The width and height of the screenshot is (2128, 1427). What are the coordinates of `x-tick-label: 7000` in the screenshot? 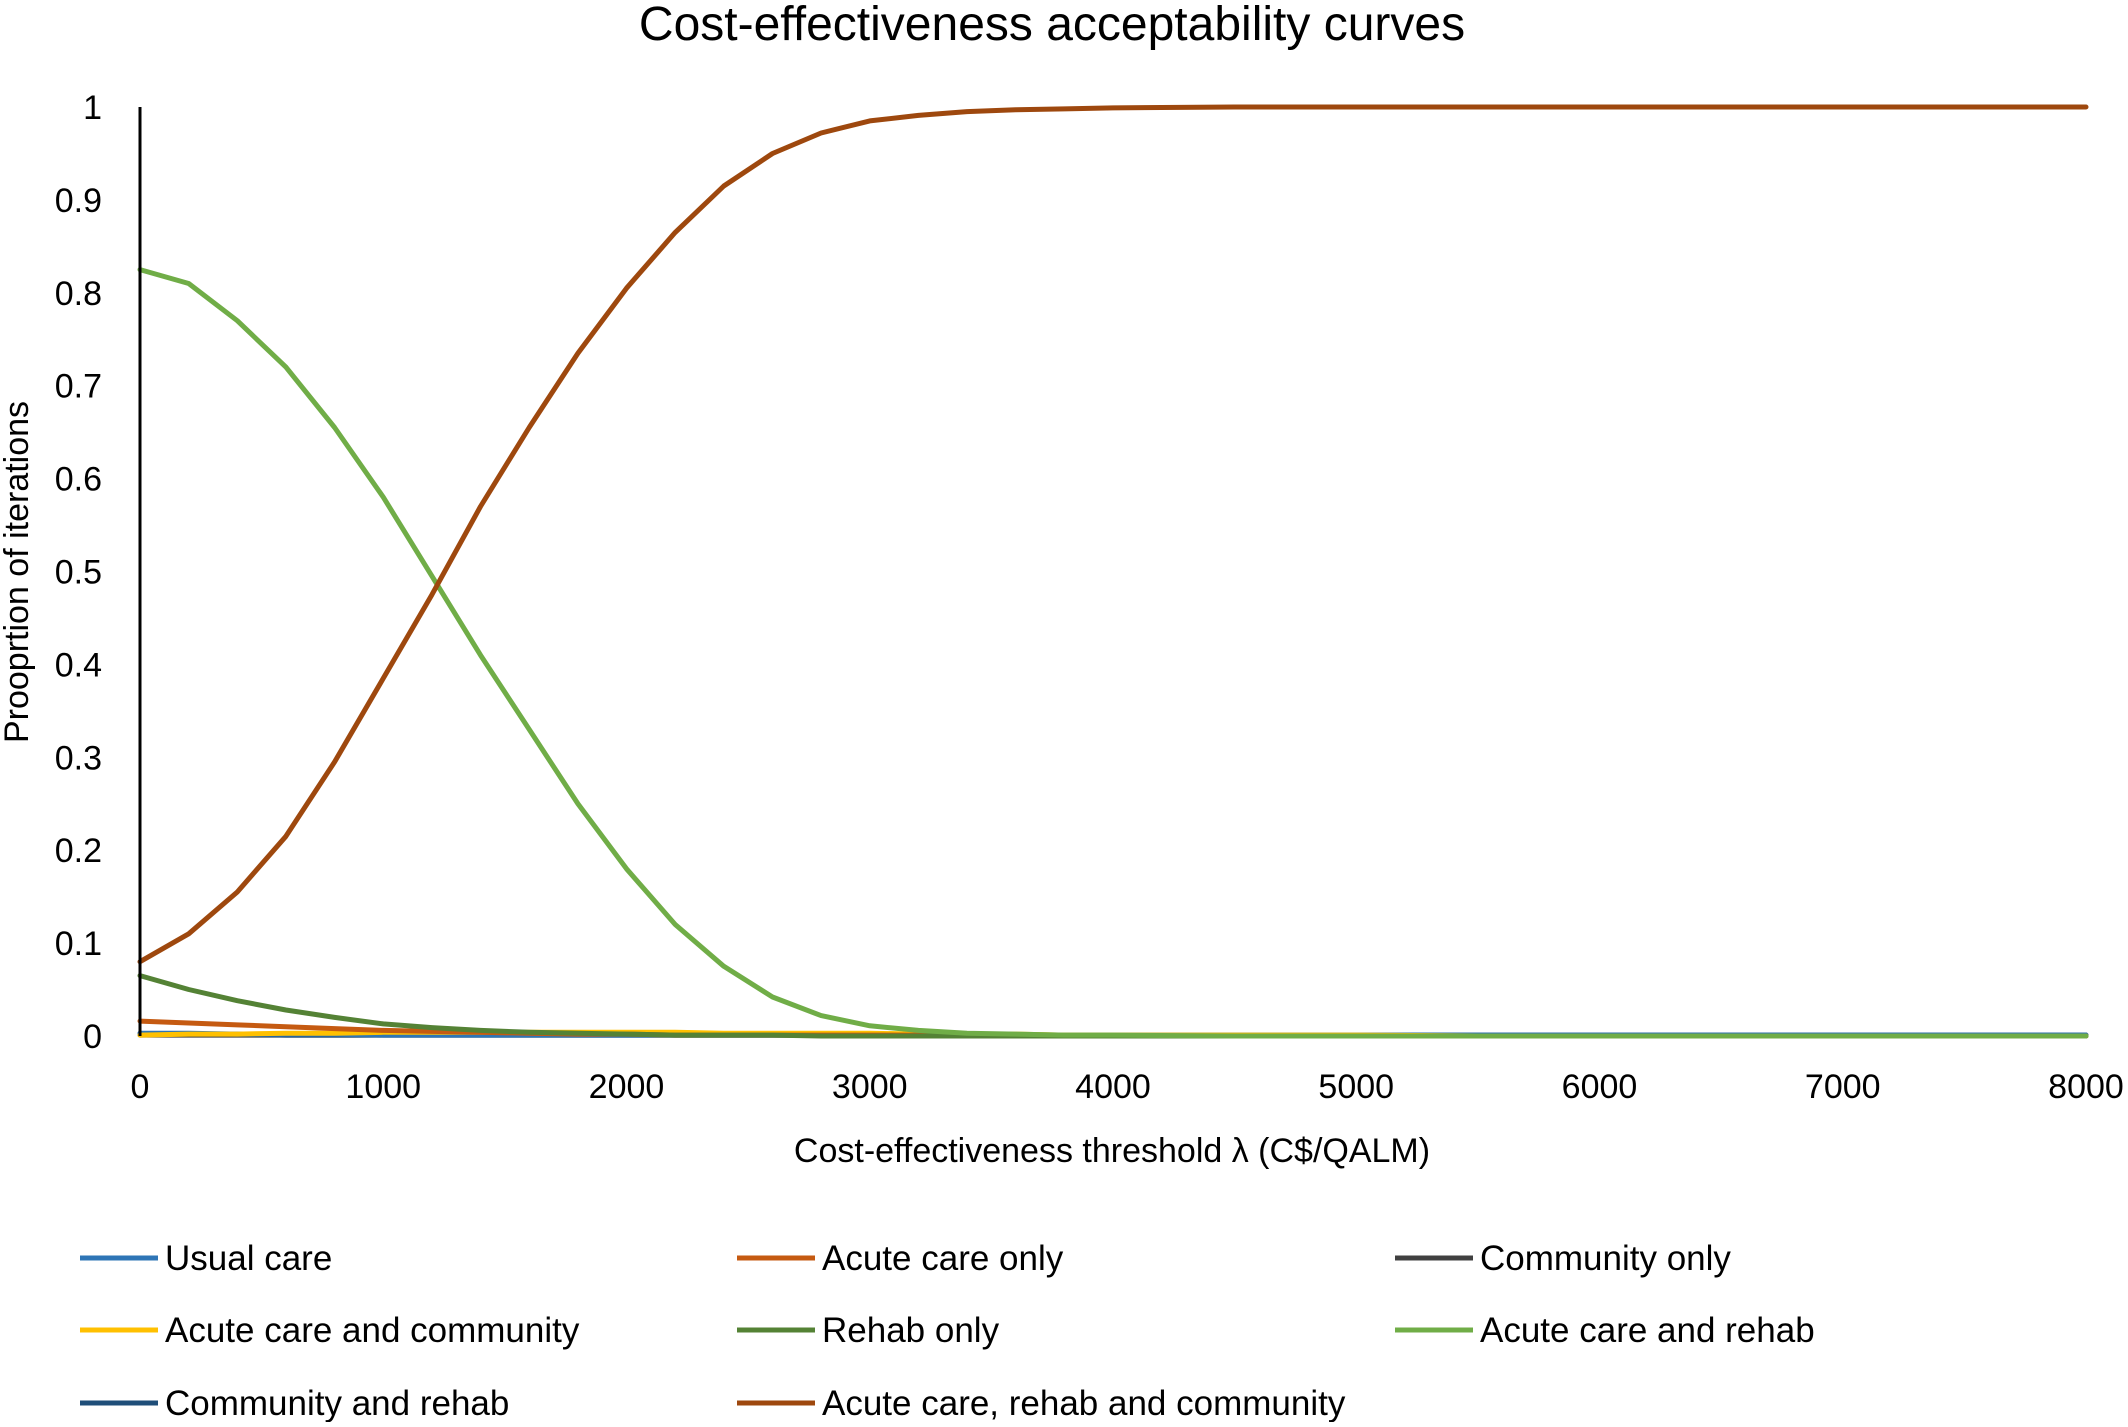 It's located at (1843, 1087).